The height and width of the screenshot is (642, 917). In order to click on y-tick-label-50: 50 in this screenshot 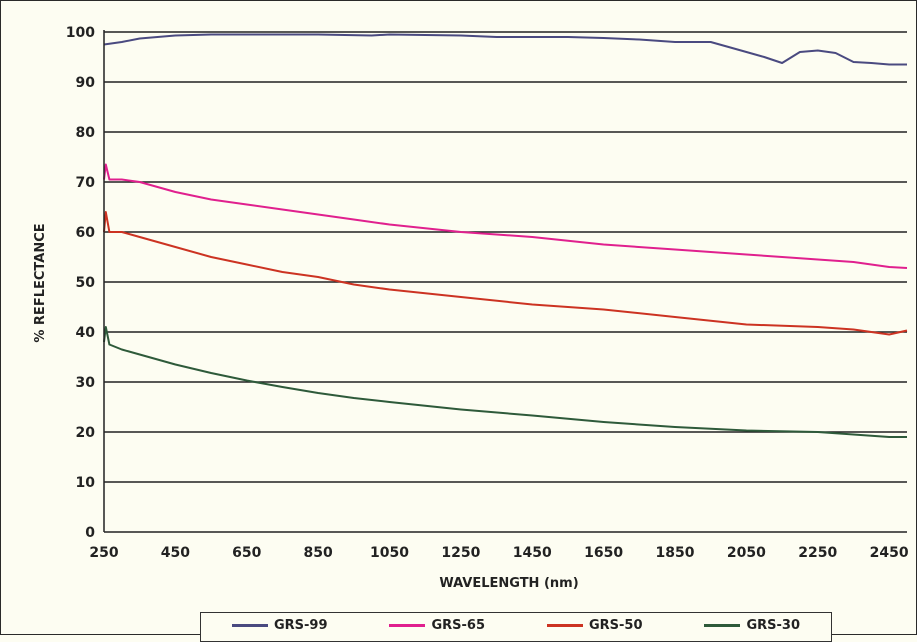, I will do `click(86, 283)`.